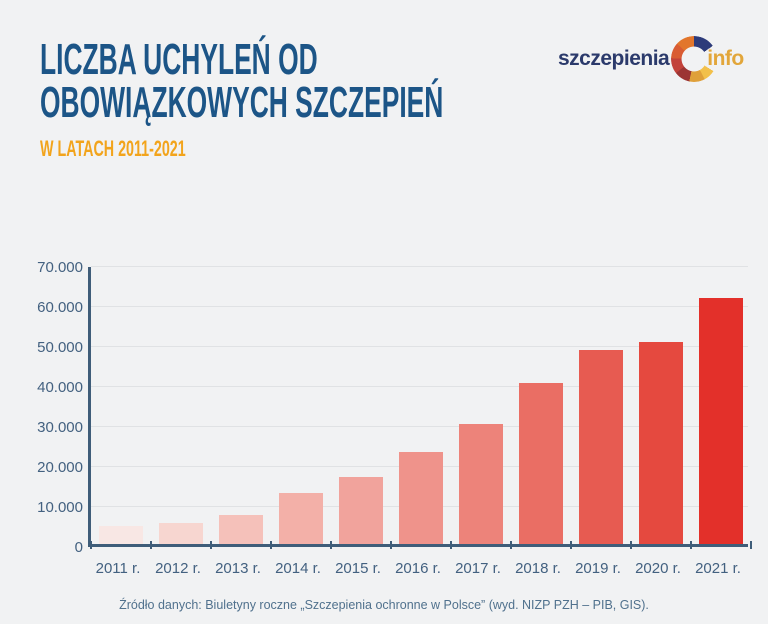 Image resolution: width=768 pixels, height=624 pixels. I want to click on logo-ring-icon, so click(694, 59).